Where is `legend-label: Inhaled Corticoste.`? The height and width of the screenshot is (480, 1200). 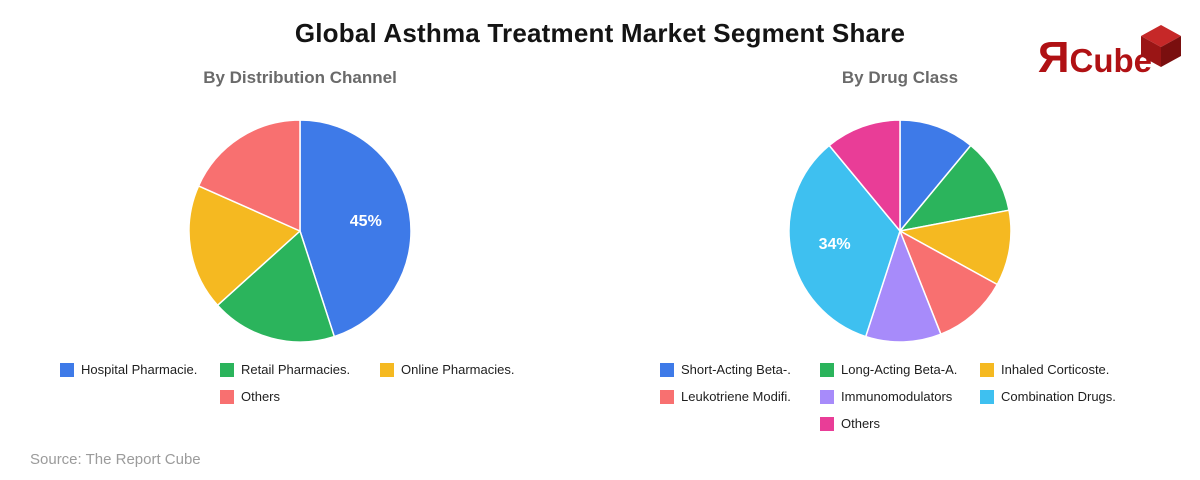
legend-label: Inhaled Corticoste. is located at coordinates (1055, 369).